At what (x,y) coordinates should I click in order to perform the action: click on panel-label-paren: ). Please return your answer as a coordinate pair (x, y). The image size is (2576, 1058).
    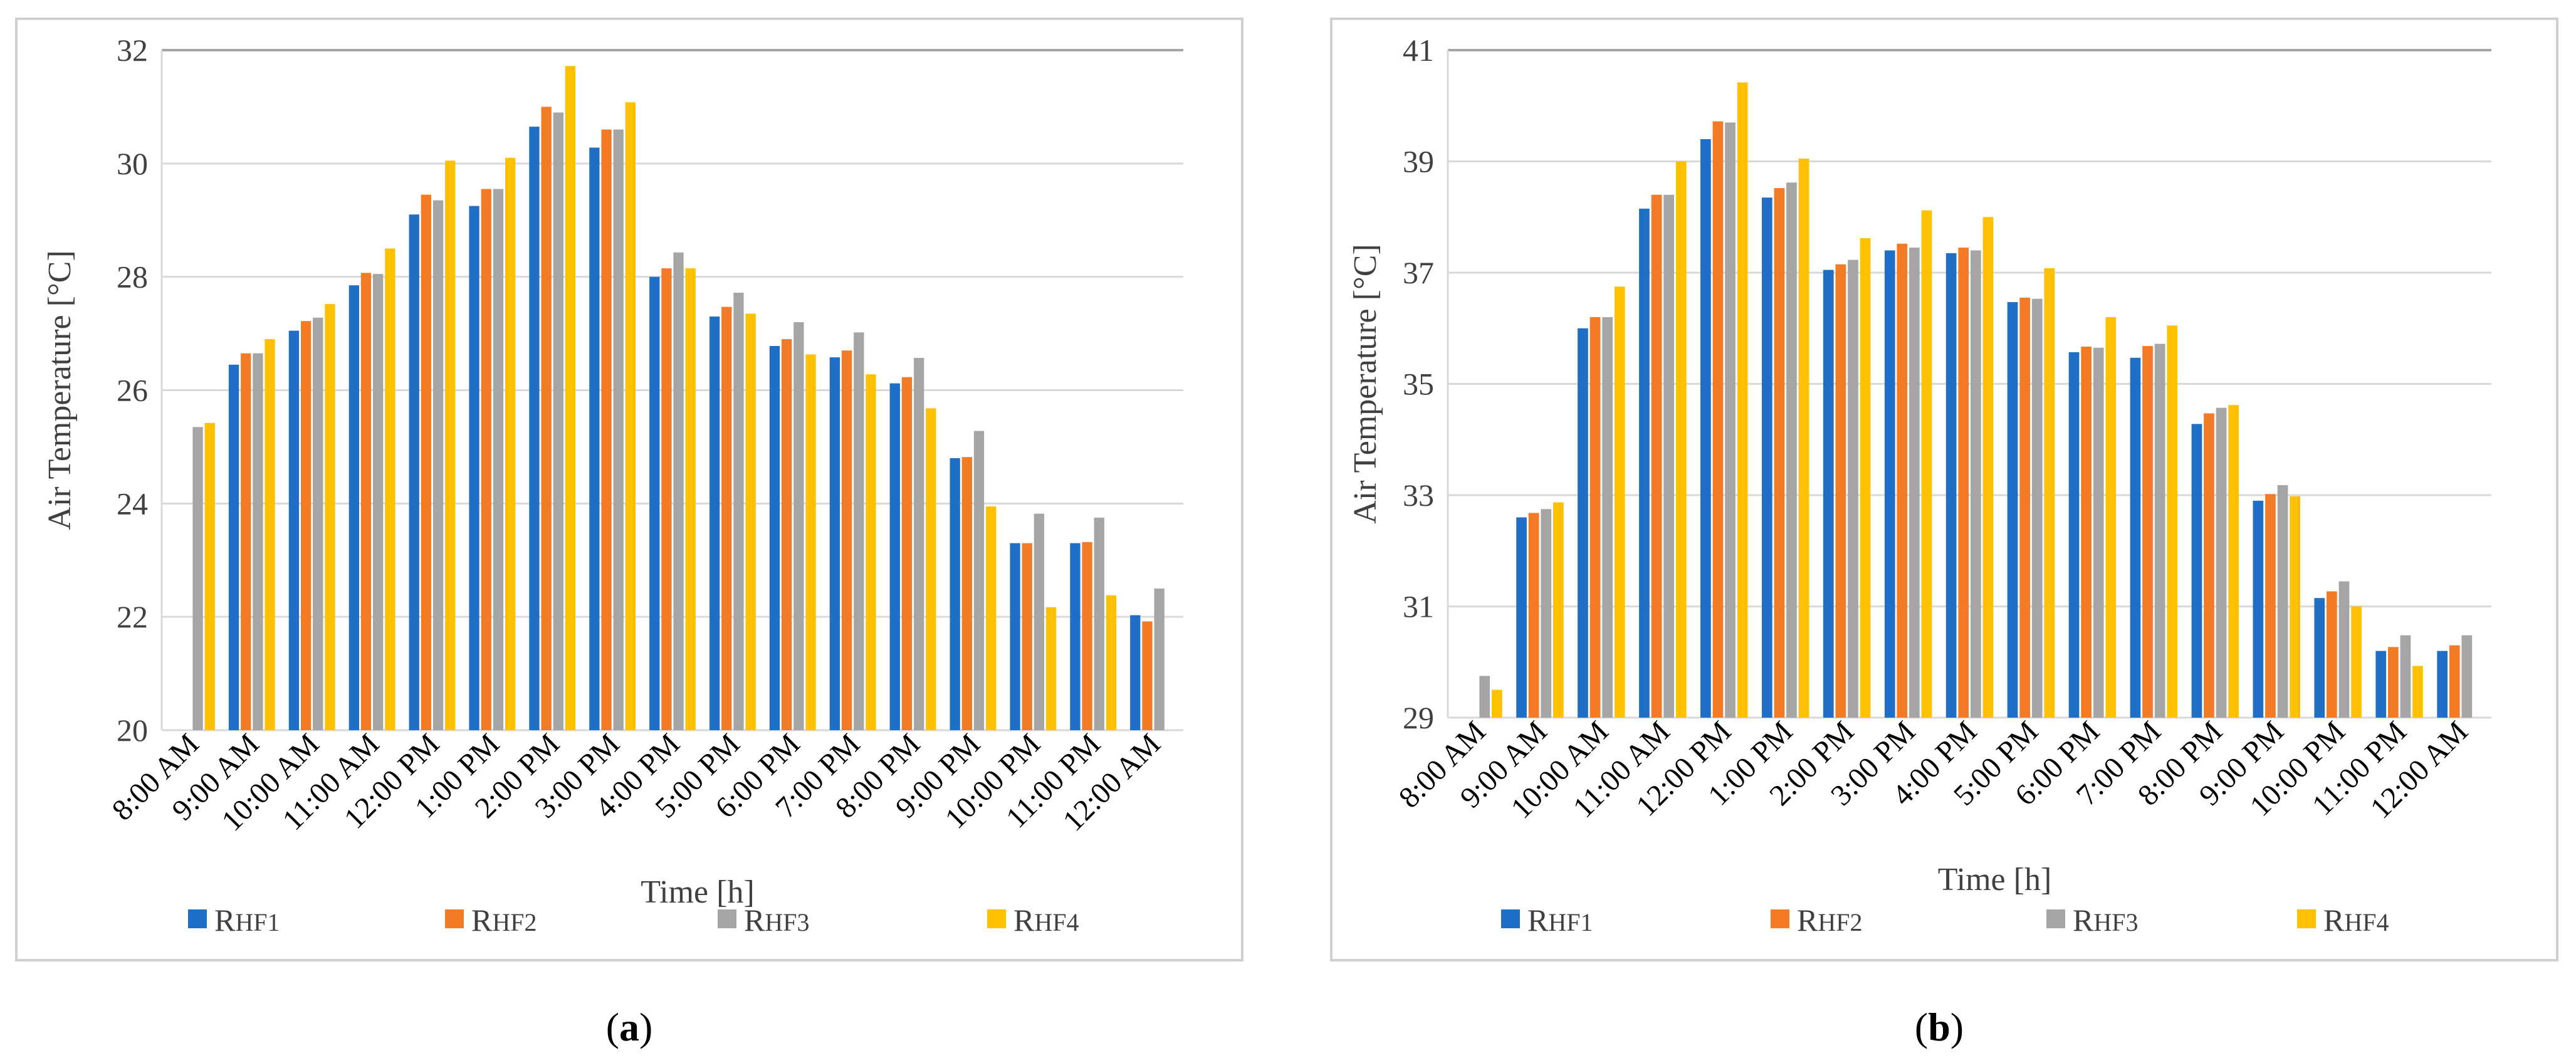
    Looking at the image, I should click on (645, 1027).